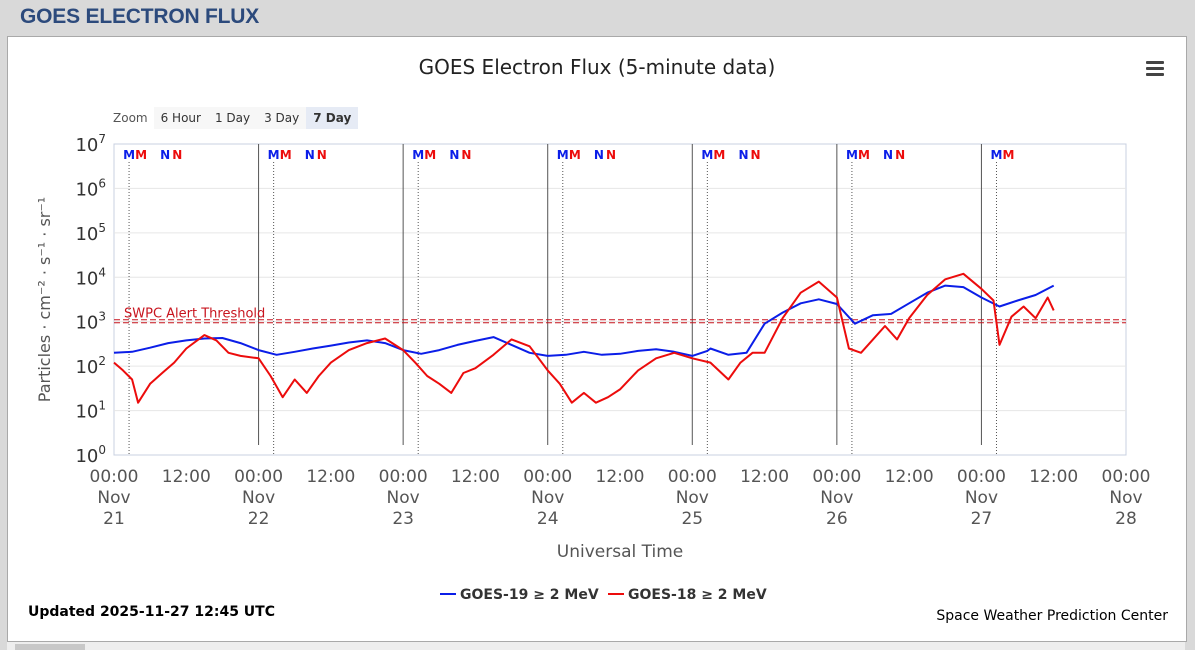 The width and height of the screenshot is (1195, 650). Describe the element at coordinates (130, 118) in the screenshot. I see `zoom-label: Zoom` at that location.